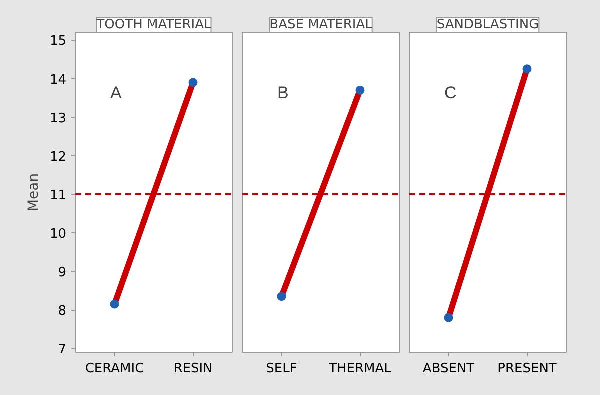 The image size is (600, 395). I want to click on y-tick-label: 12, so click(58, 157).